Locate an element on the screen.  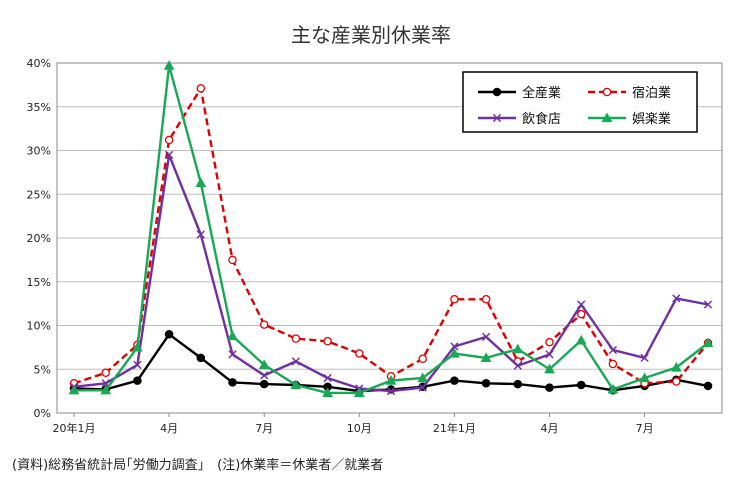
y-tick-label: 30% is located at coordinates (39, 151).